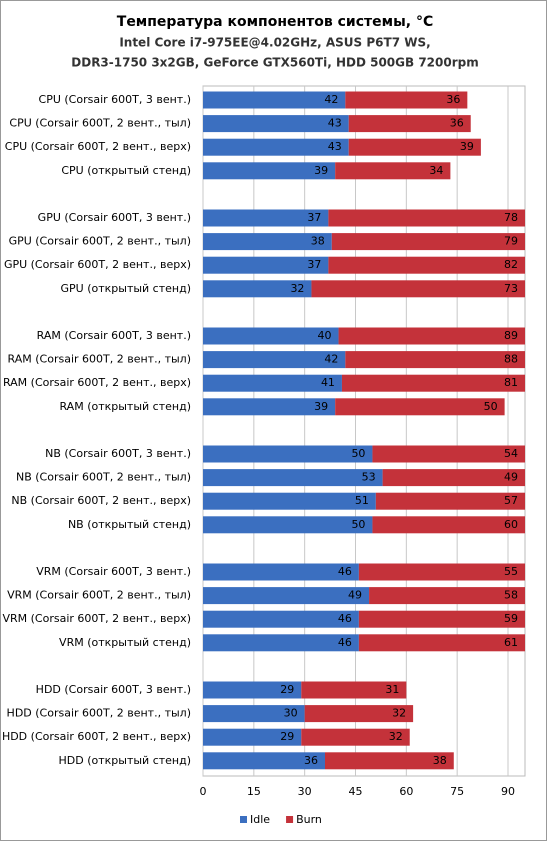 The image size is (547, 841). What do you see at coordinates (114, 217) in the screenshot?
I see `y-tick-label: GPU (Corsair 600T, 3 вент.)` at bounding box center [114, 217].